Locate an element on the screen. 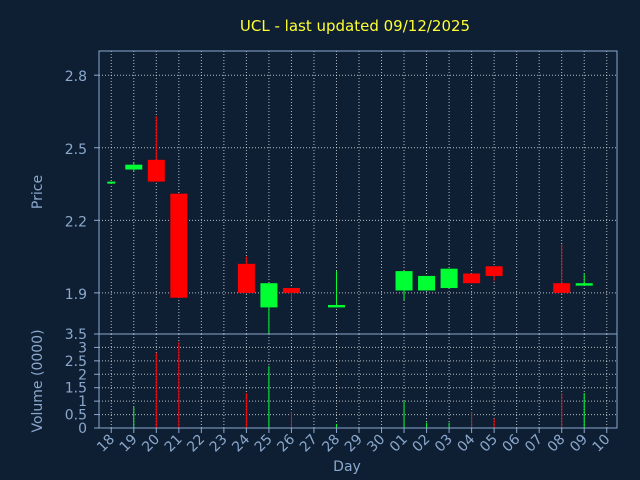 The width and height of the screenshot is (640, 480). day-tick-label: 04 is located at coordinates (467, 443).